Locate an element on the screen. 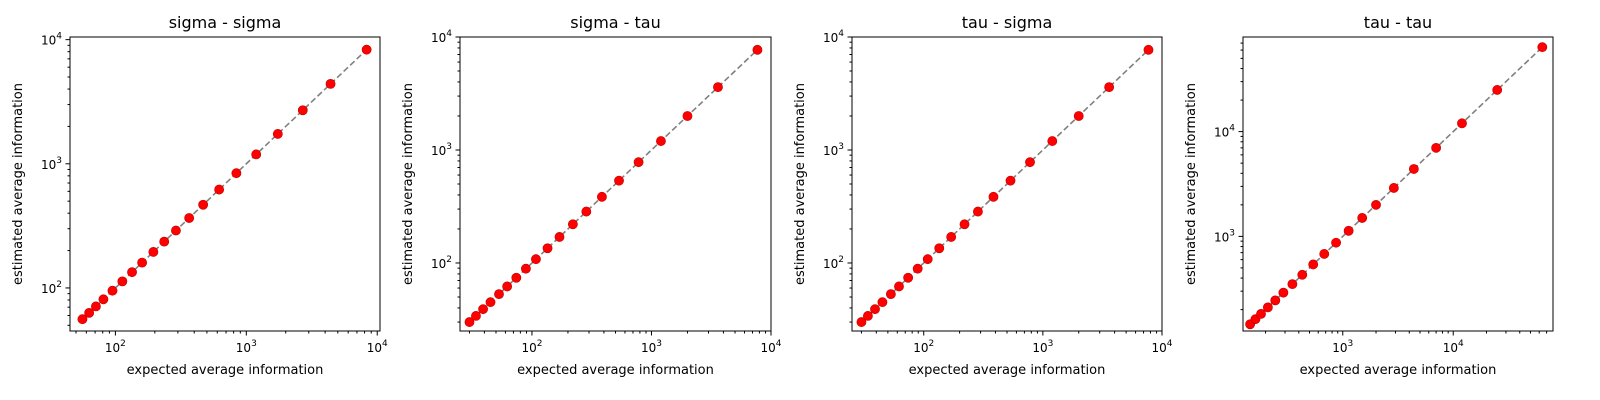  chart-title: tau - sigma is located at coordinates (1007, 22).